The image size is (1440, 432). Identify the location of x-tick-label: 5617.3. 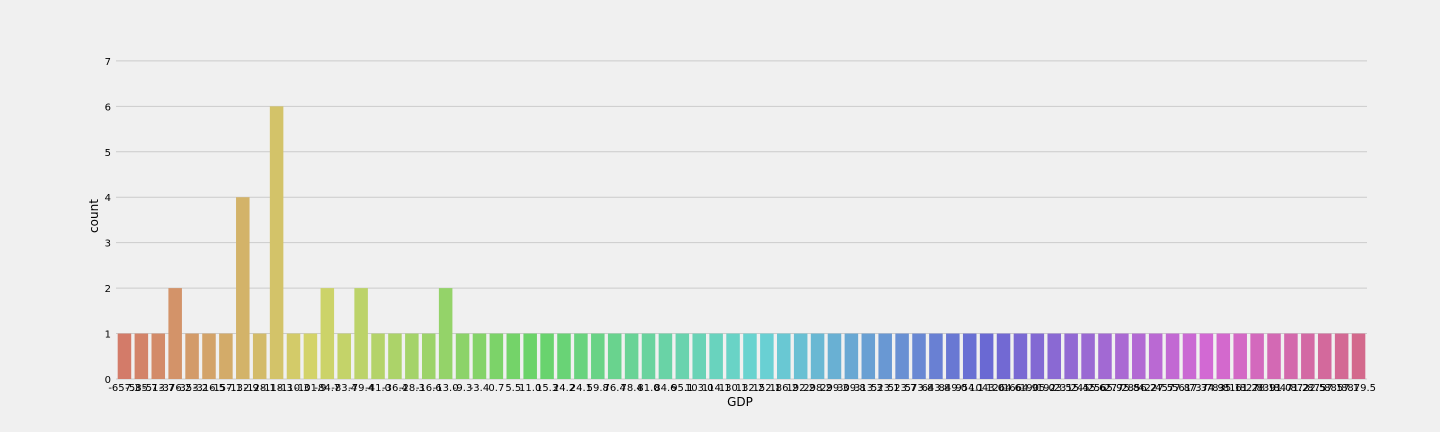
(1189, 388).